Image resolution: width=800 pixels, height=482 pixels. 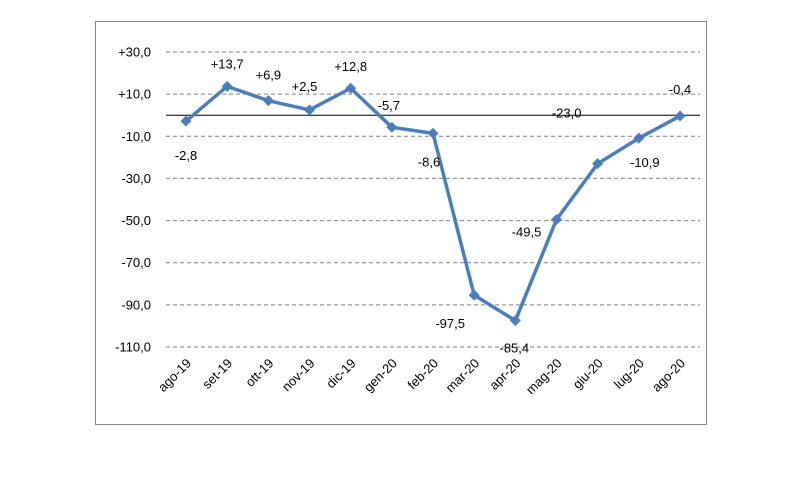 I want to click on data-label: -5,7, so click(x=389, y=105).